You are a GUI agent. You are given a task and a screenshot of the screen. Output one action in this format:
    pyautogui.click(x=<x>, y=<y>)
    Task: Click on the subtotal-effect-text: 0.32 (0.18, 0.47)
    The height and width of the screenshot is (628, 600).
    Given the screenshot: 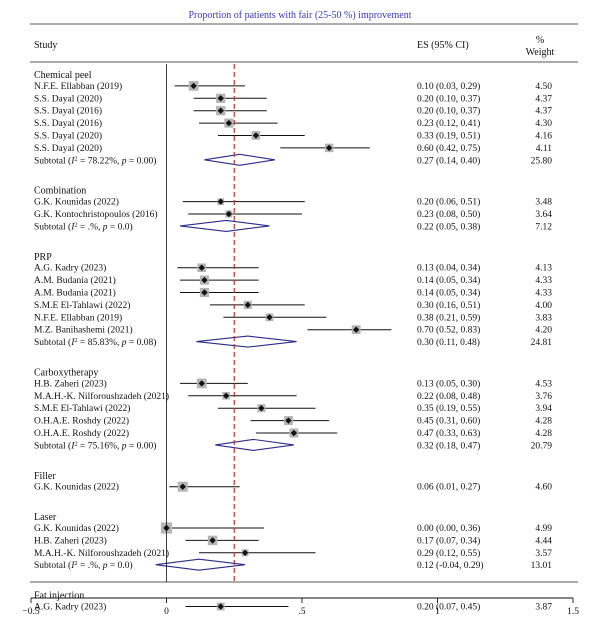 What is the action you would take?
    pyautogui.click(x=448, y=445)
    